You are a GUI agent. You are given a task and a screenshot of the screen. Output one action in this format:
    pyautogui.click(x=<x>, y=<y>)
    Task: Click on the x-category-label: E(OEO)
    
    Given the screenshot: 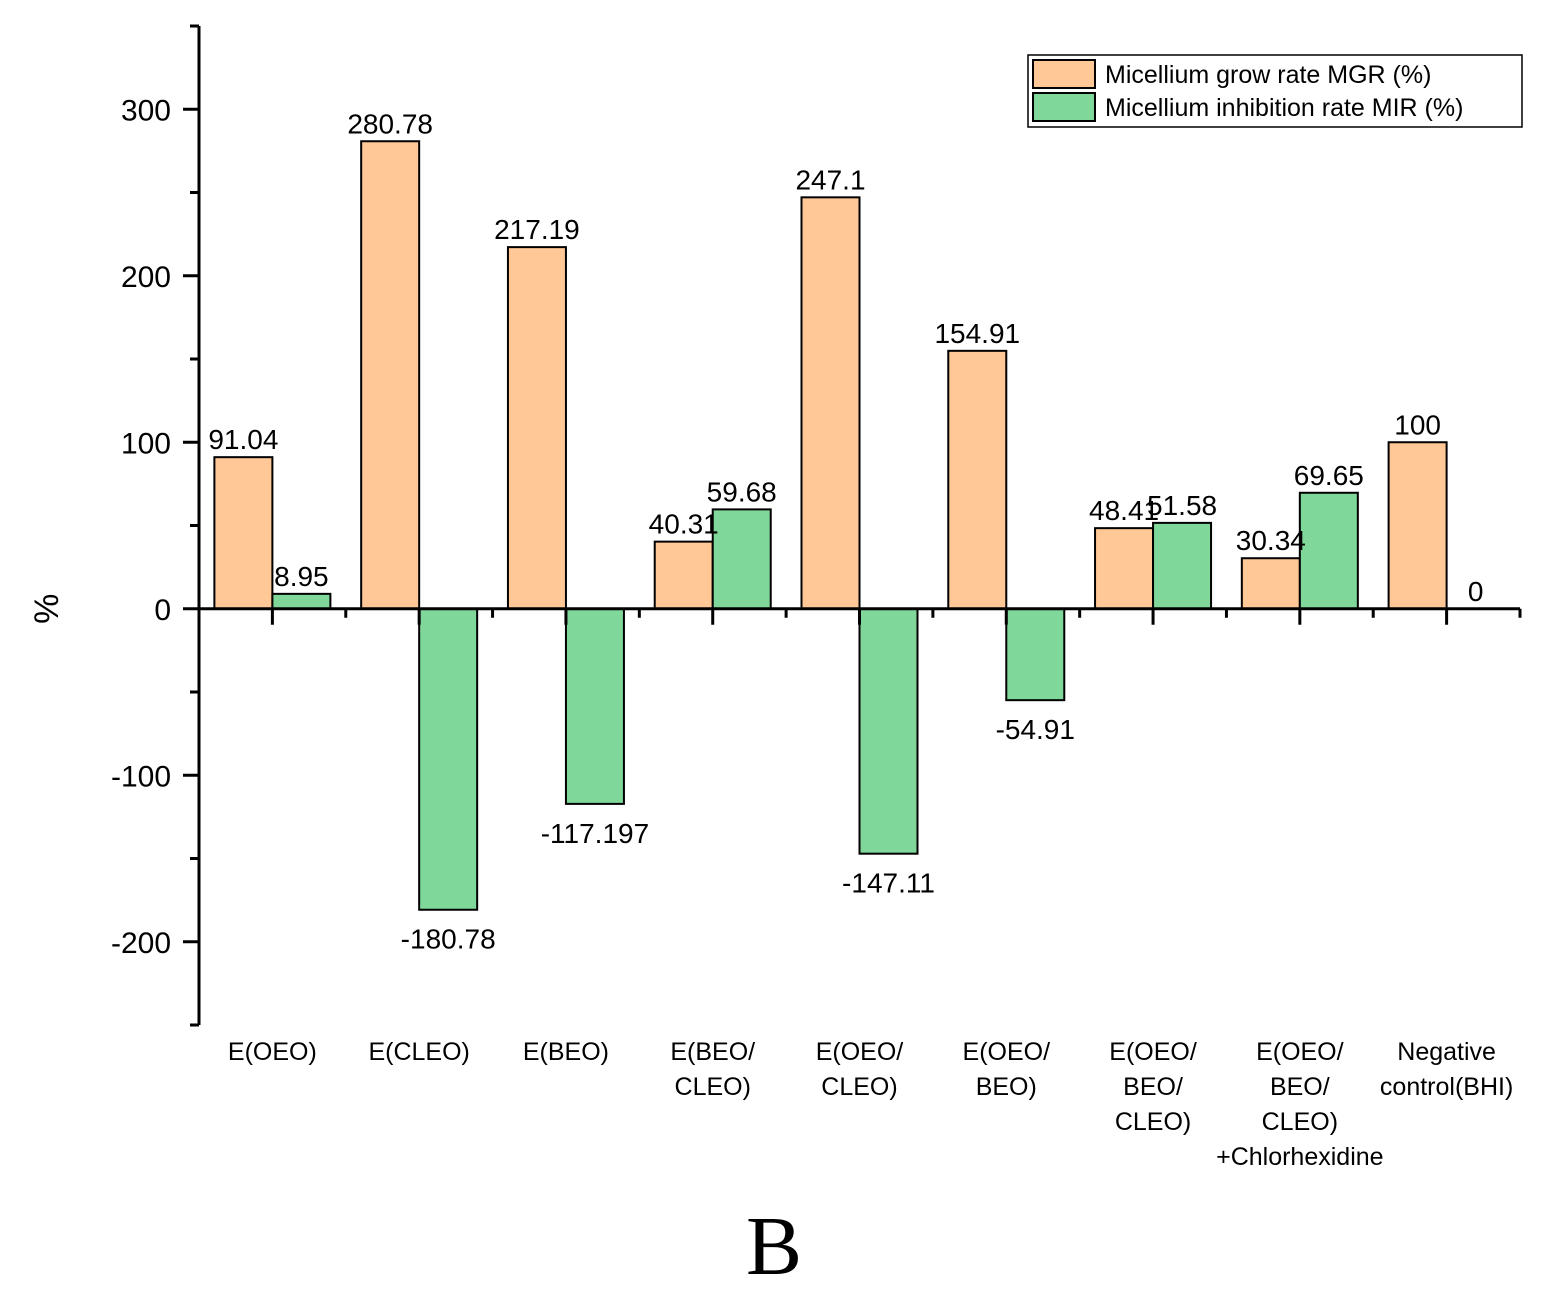 What is the action you would take?
    pyautogui.click(x=272, y=1052)
    